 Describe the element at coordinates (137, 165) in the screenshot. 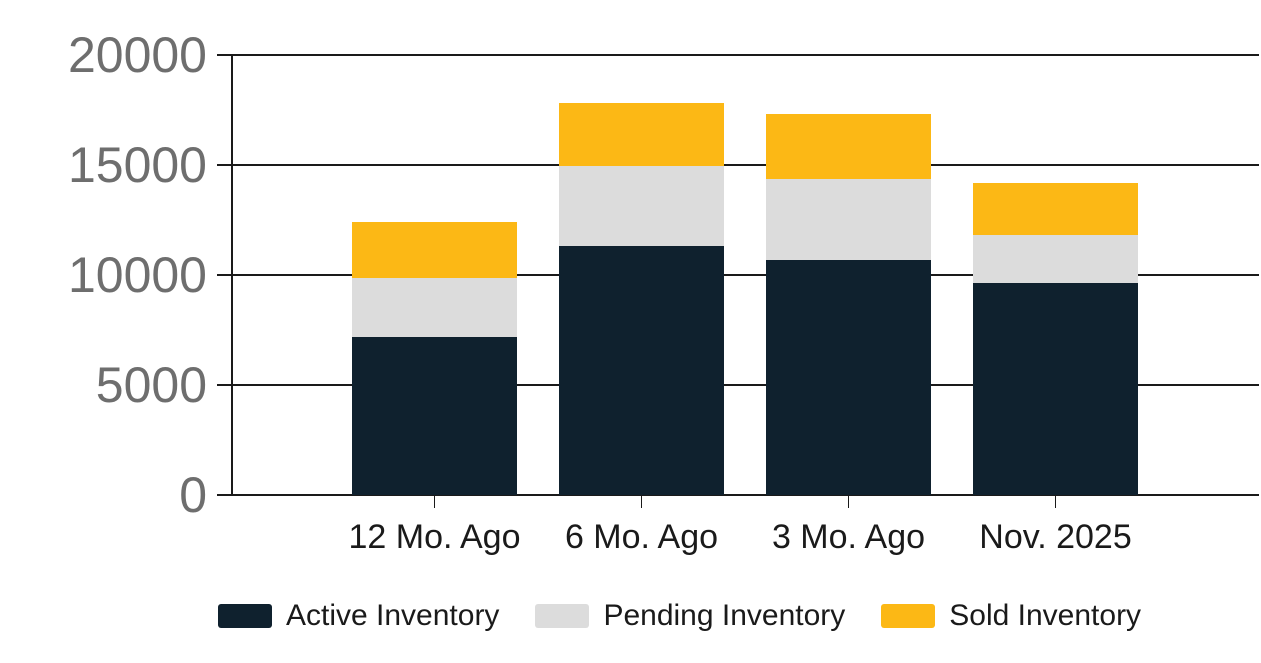

I see `y-tick-label-15000: 15000` at that location.